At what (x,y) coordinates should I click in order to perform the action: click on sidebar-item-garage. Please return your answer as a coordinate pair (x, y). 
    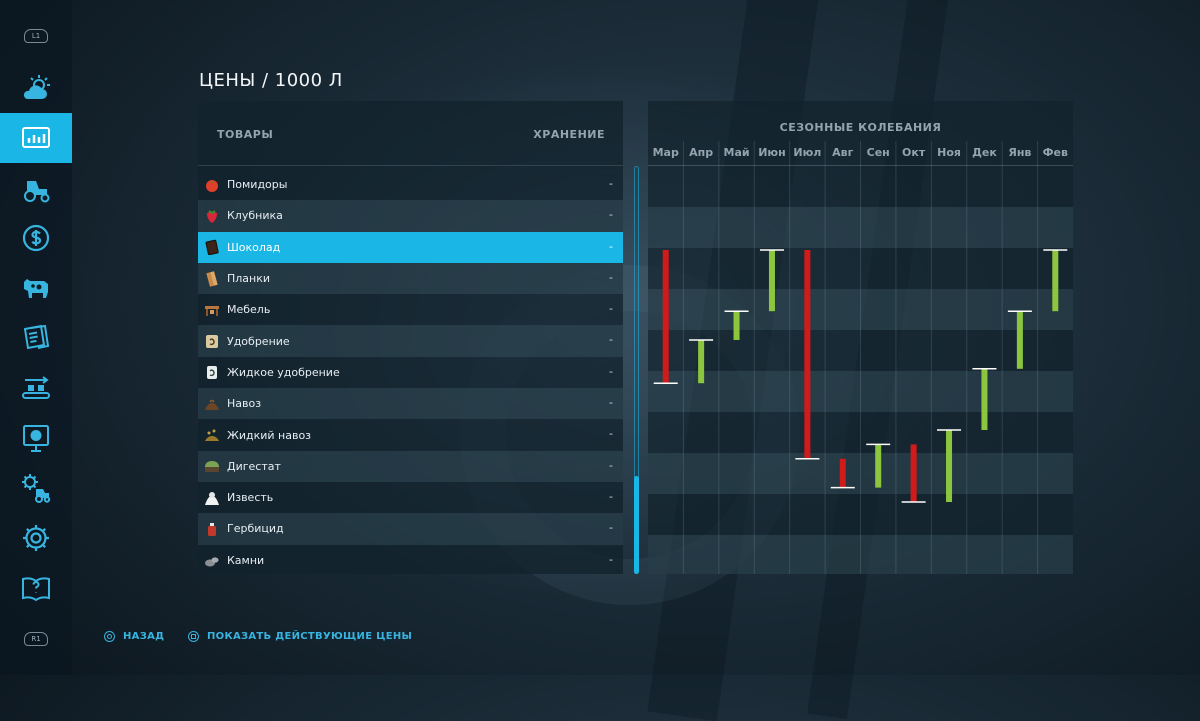
    Looking at the image, I should click on (36, 488).